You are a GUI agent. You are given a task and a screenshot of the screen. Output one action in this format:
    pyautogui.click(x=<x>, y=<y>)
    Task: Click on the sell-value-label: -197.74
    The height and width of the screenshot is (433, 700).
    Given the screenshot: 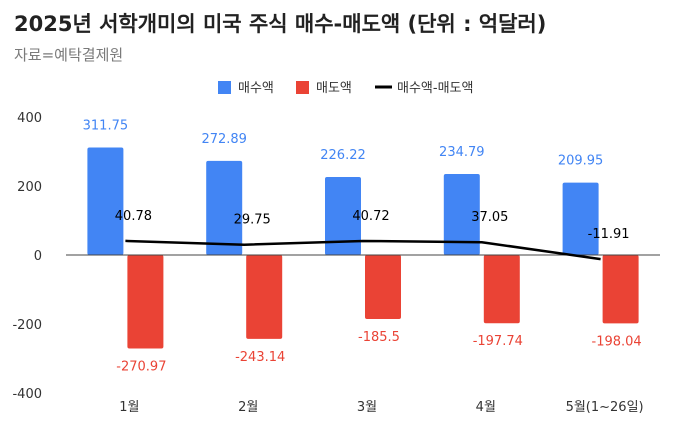 What is the action you would take?
    pyautogui.click(x=498, y=341)
    